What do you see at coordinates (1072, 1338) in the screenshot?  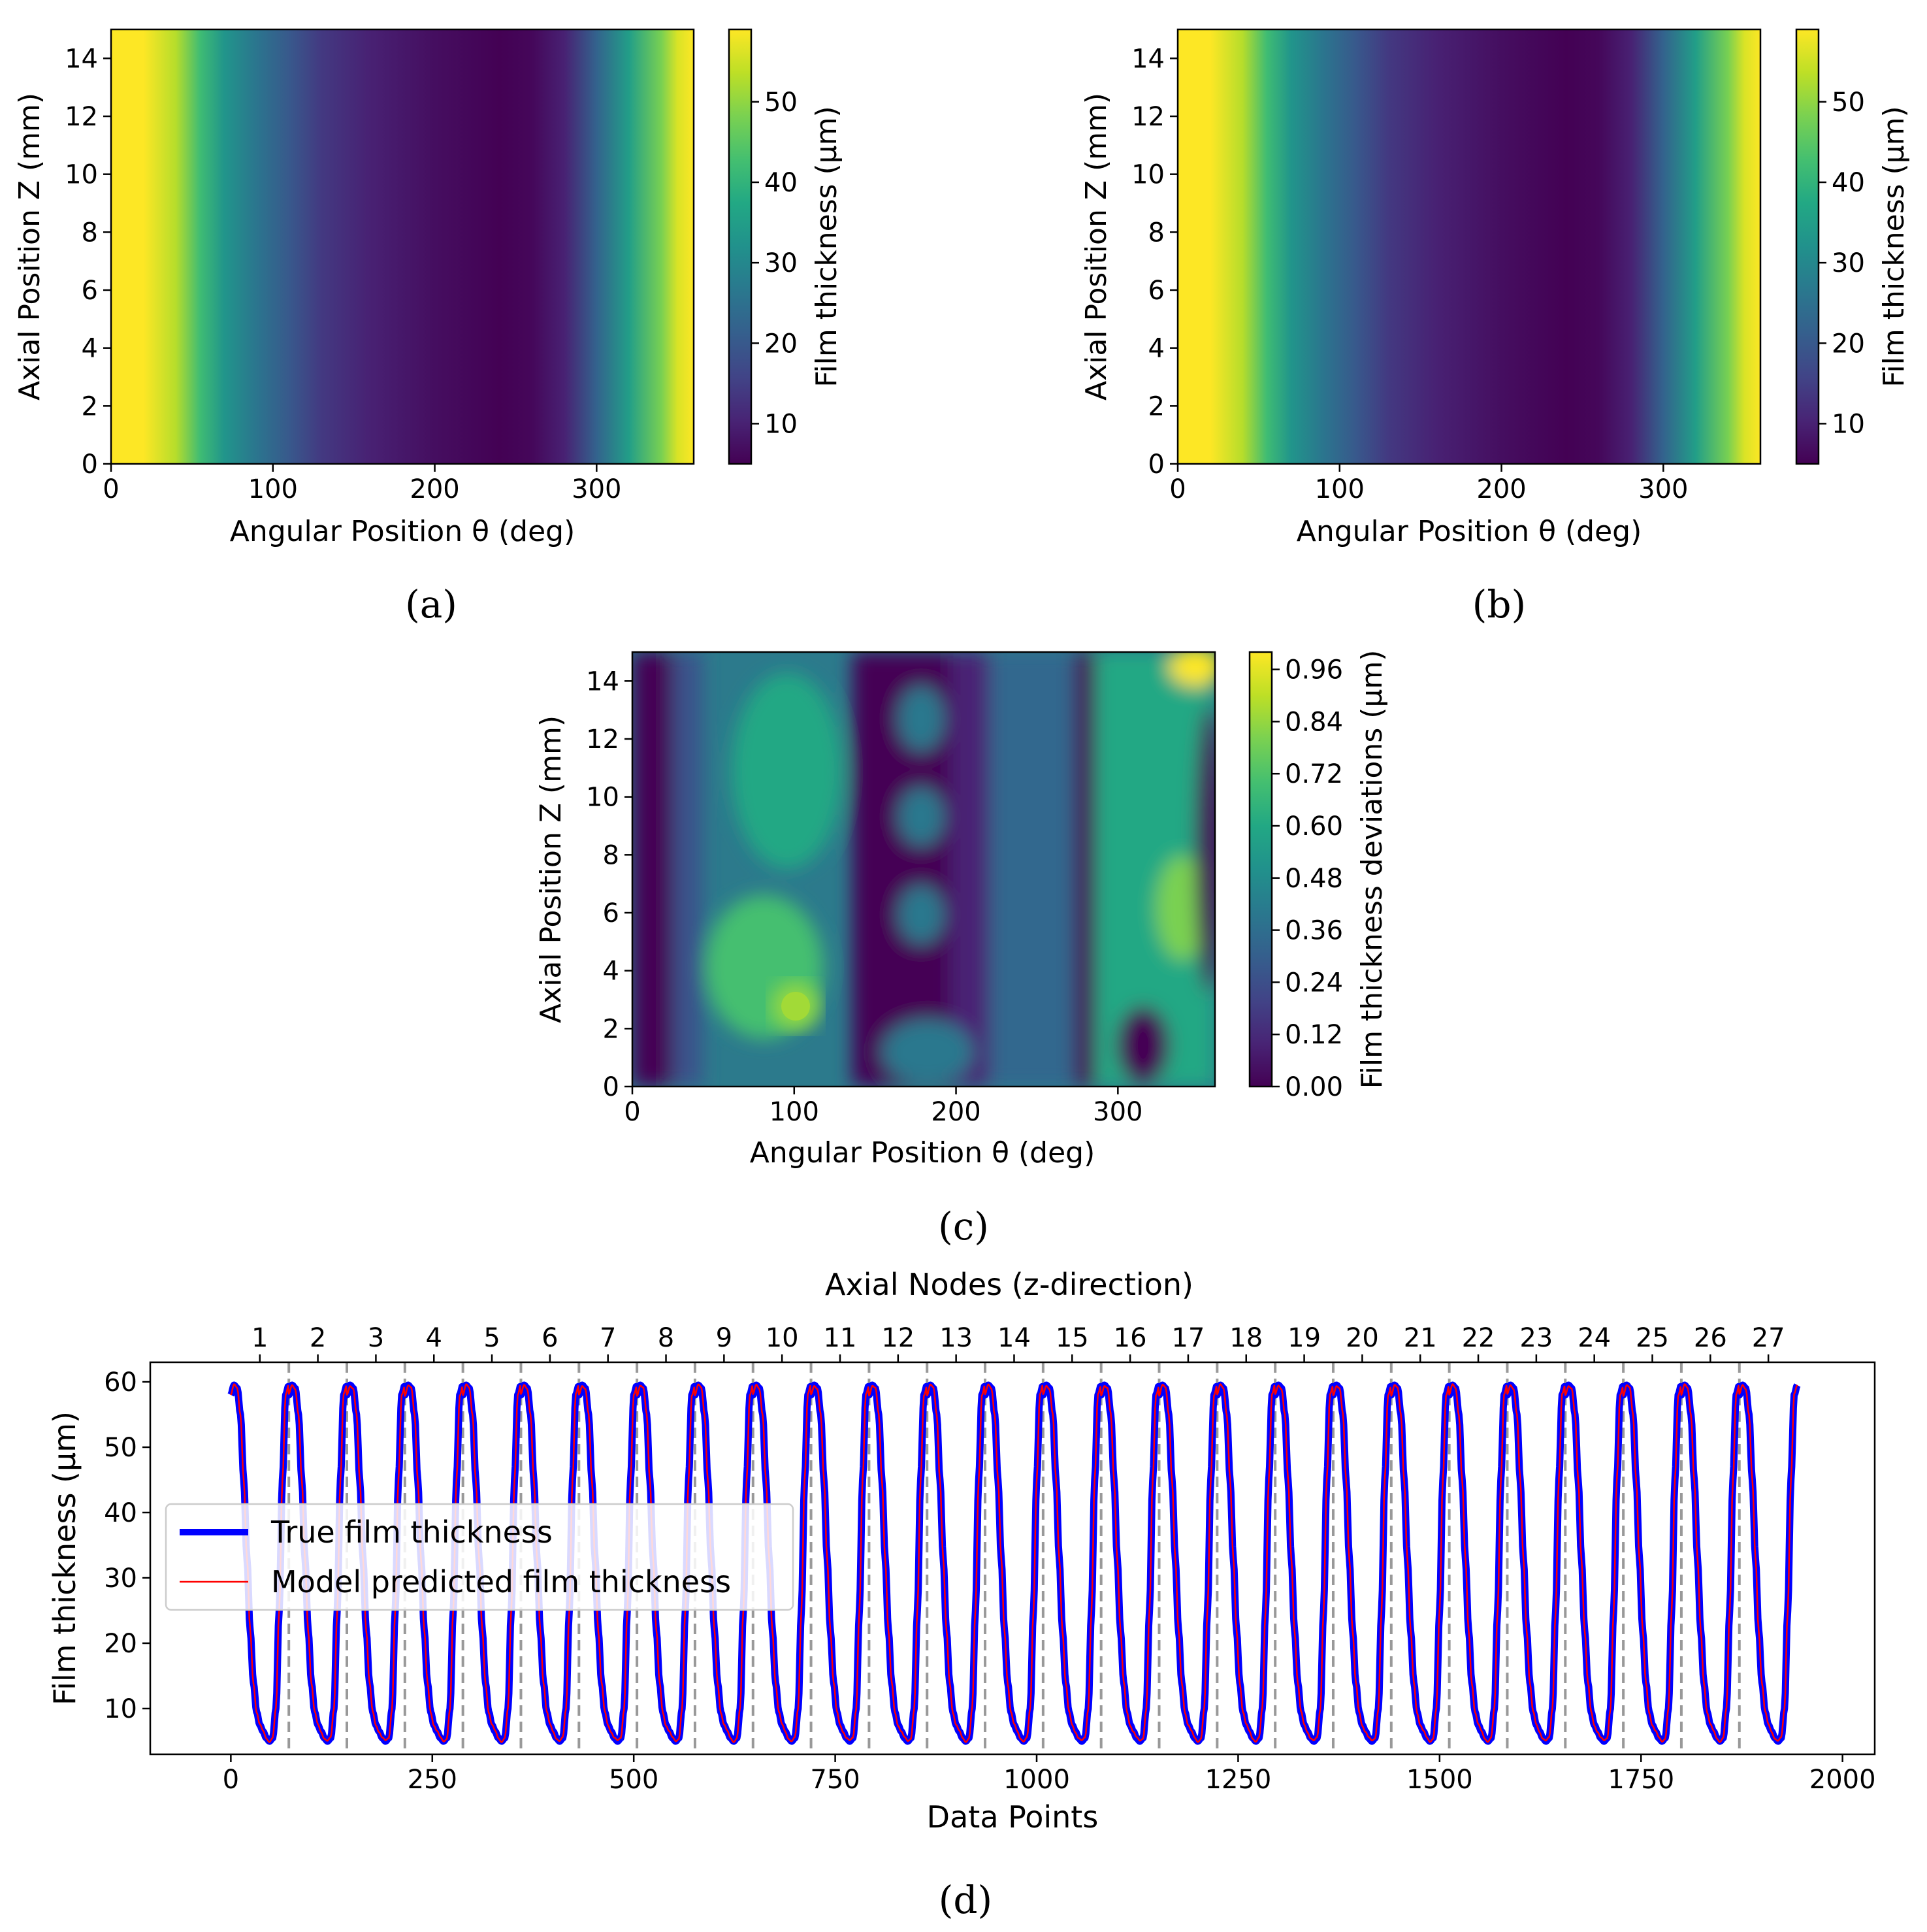 I see `panel-d-toptick-label-14: 15` at bounding box center [1072, 1338].